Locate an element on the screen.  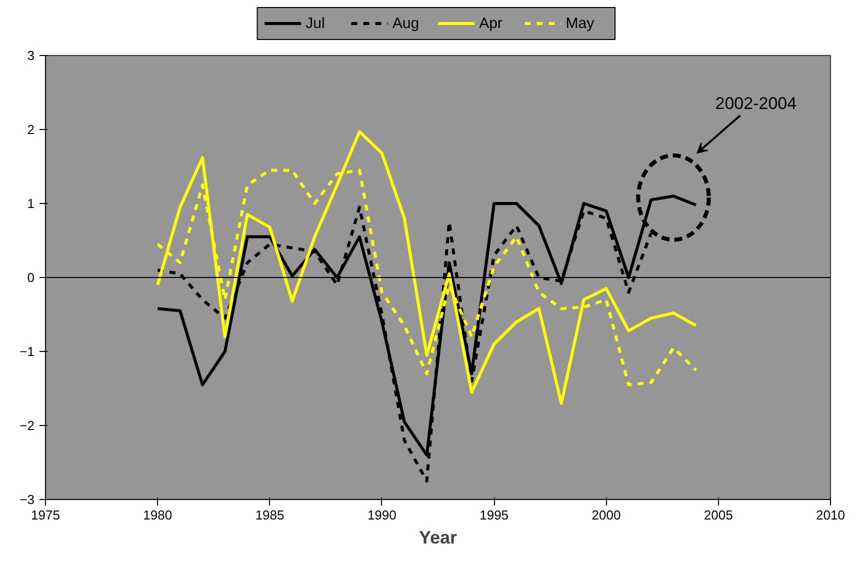
x-tick-label: 2005 is located at coordinates (718, 515).